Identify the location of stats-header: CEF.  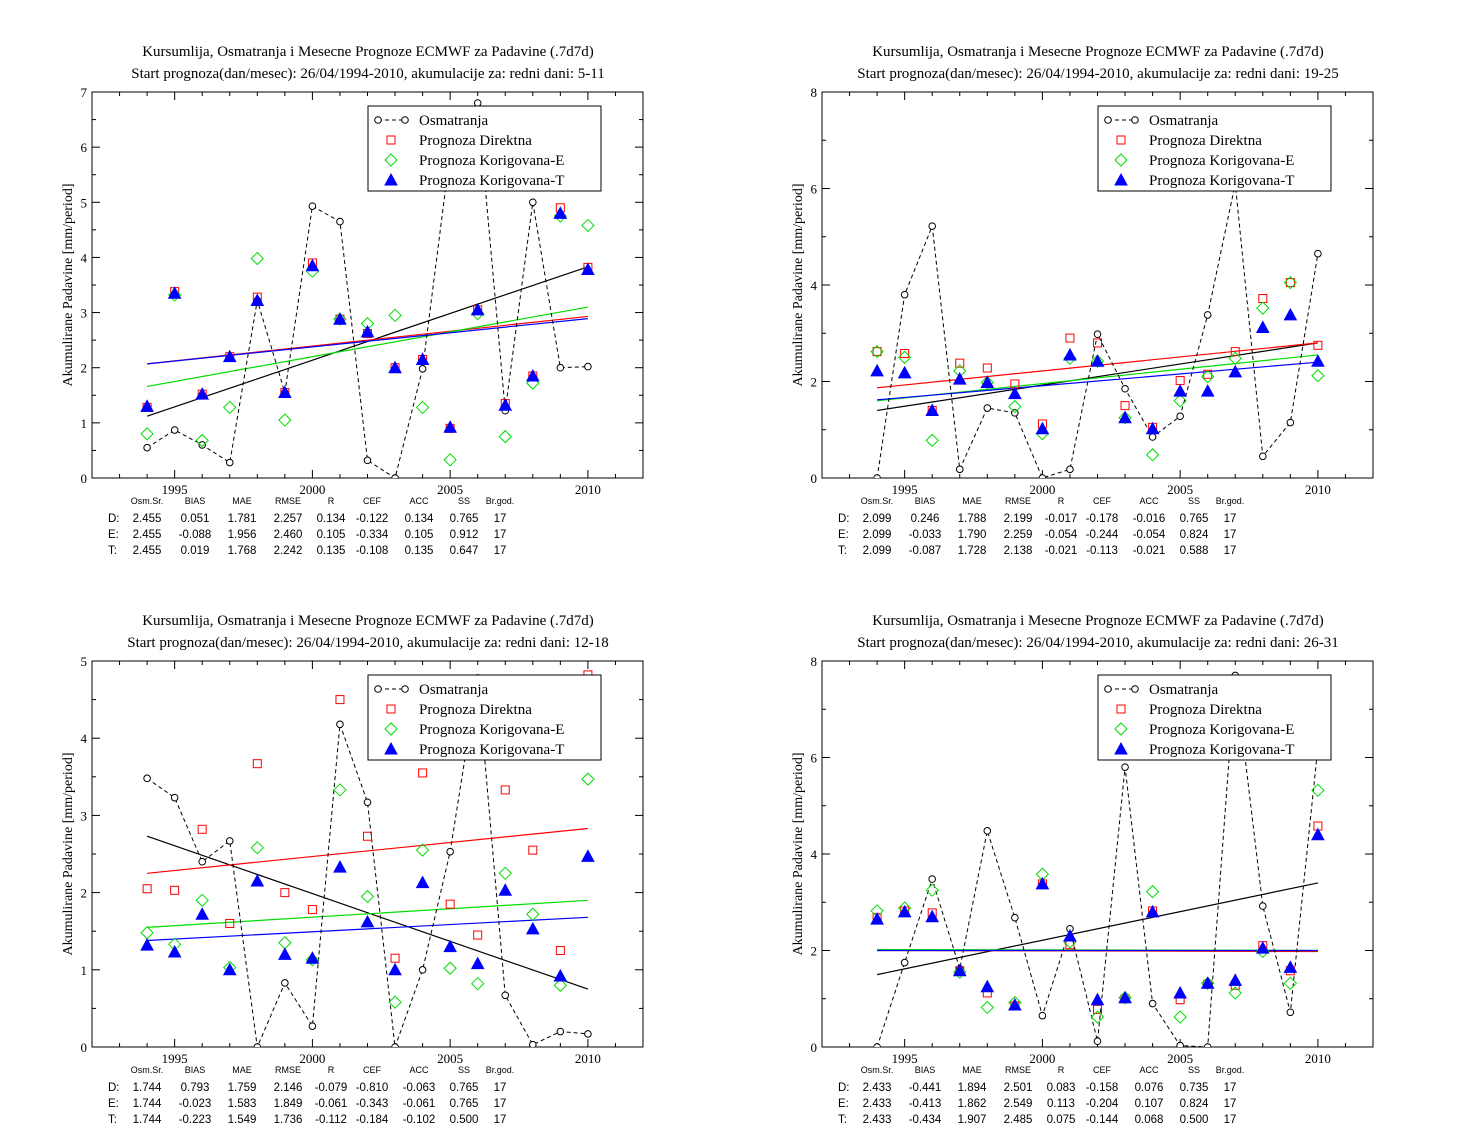
(372, 501).